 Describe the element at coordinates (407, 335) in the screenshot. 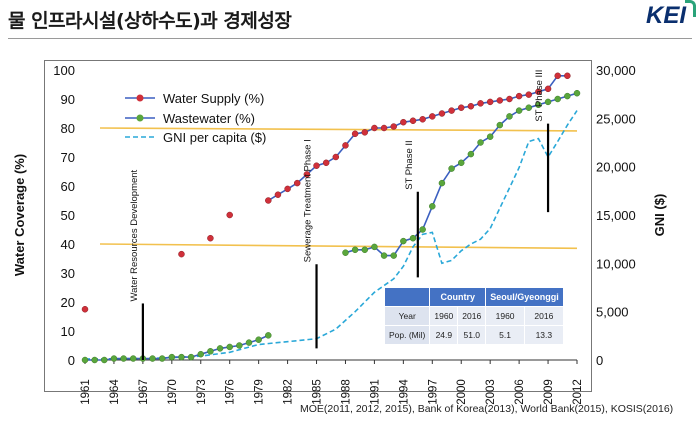

I see `pop-row-label: Pop. (Mil)` at that location.